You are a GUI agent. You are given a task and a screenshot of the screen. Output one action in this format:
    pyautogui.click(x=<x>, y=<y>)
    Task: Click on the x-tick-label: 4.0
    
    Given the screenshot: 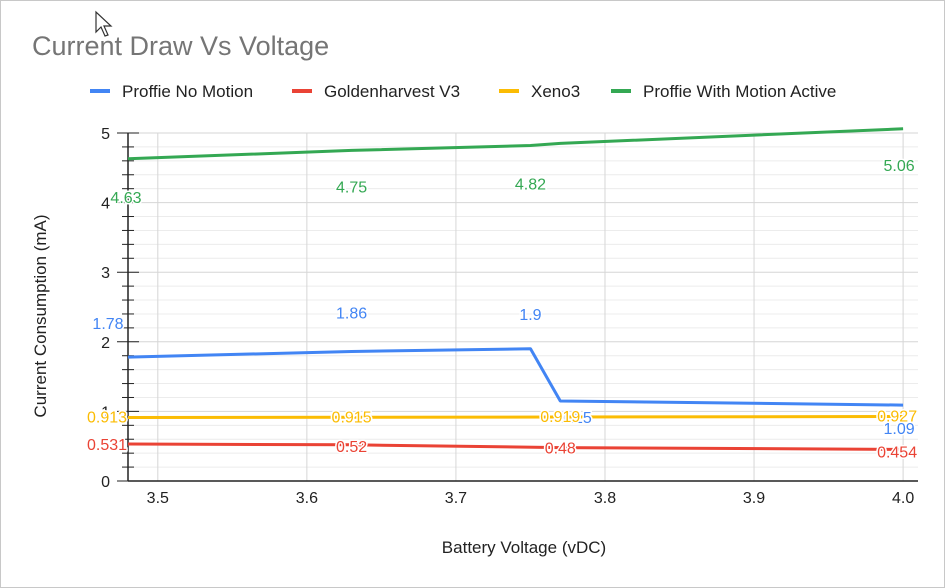 What is the action you would take?
    pyautogui.click(x=903, y=498)
    